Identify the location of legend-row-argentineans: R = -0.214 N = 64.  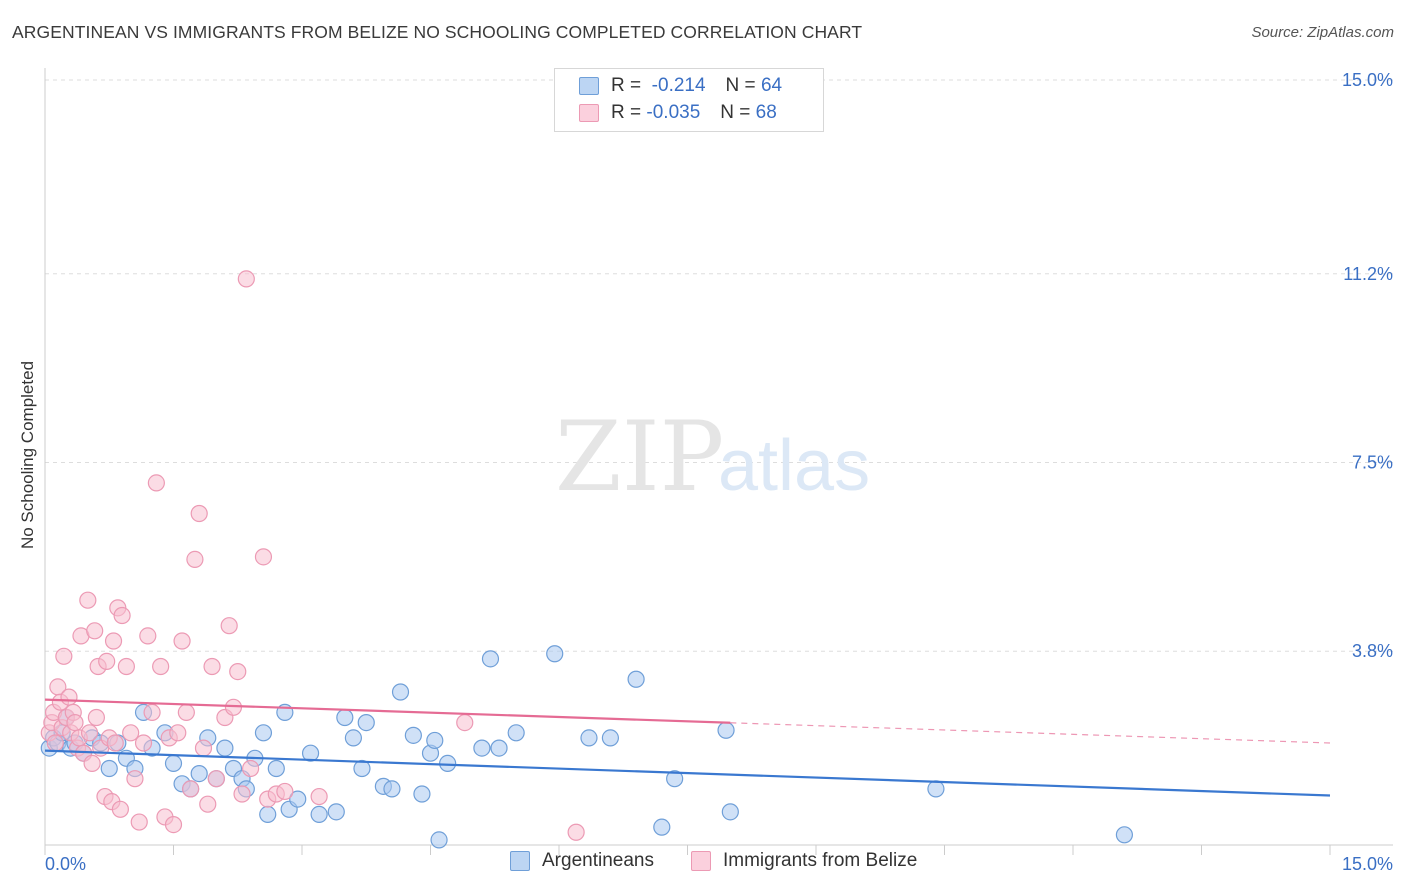
(680, 86).